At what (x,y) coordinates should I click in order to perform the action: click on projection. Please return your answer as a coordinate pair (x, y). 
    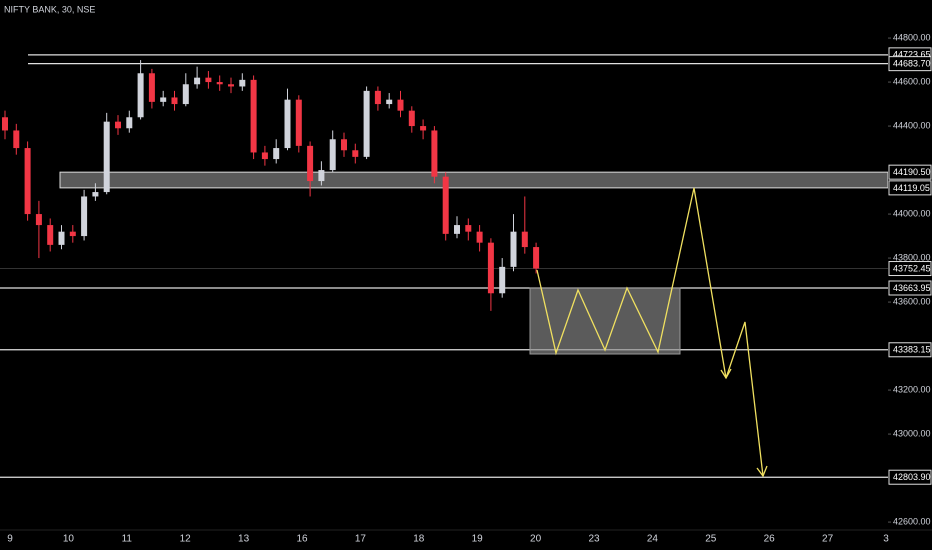
    Looking at the image, I should click on (648, 332).